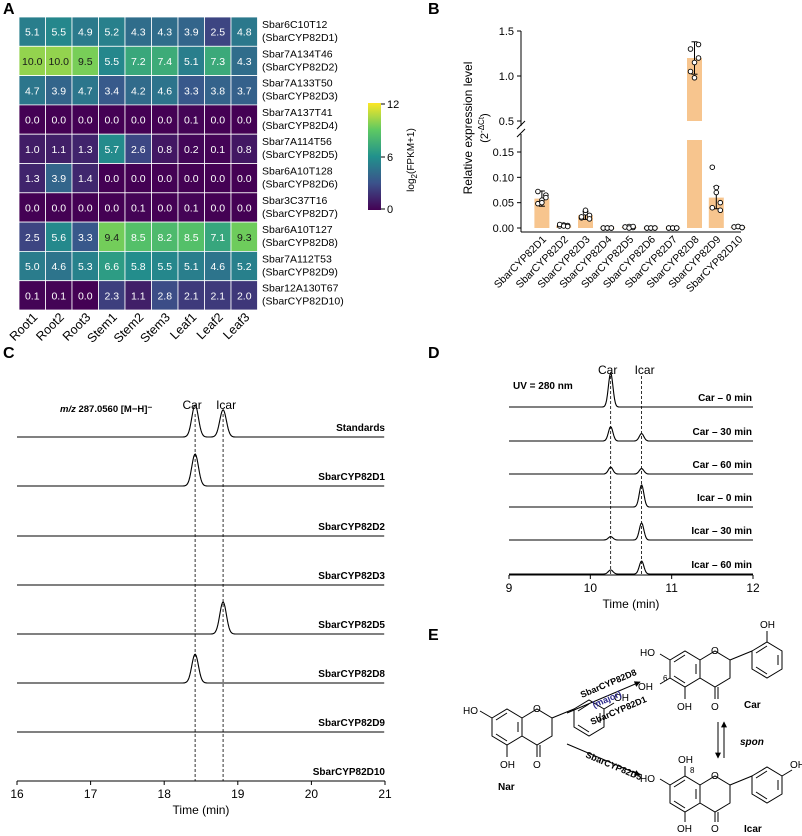  What do you see at coordinates (647, 653) in the screenshot?
I see `car-ho-label: HO` at bounding box center [647, 653].